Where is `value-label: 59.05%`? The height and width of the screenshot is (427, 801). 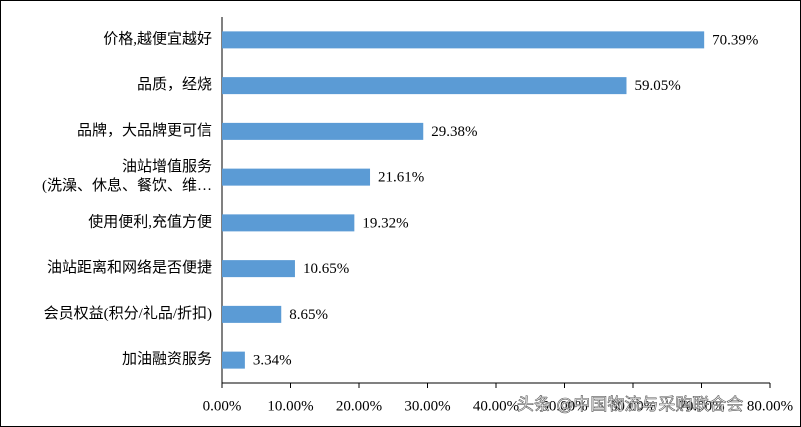 value-label: 59.05% is located at coordinates (657, 86).